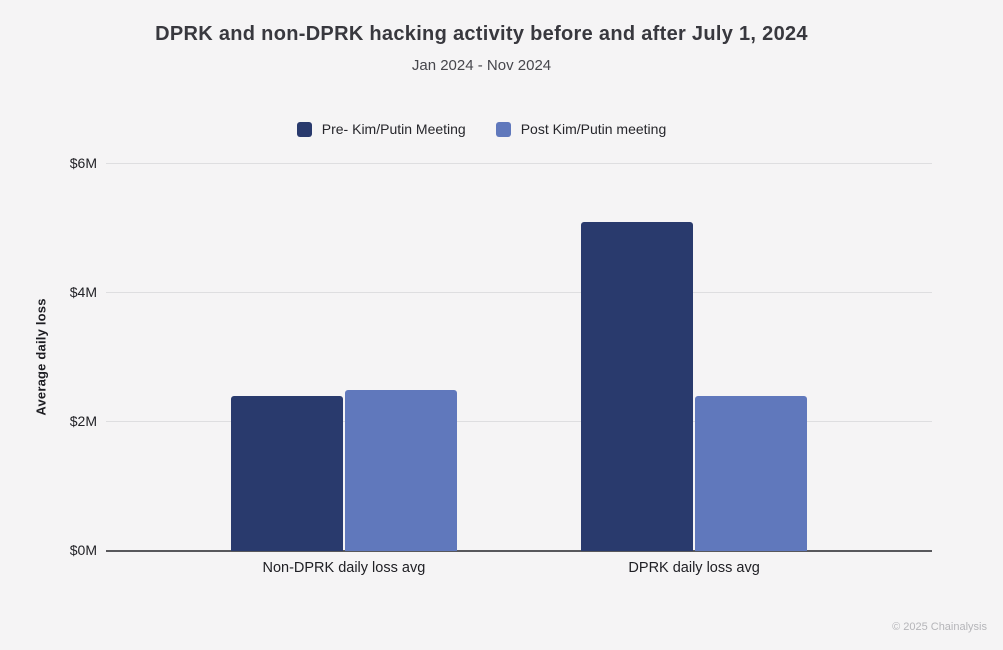 The height and width of the screenshot is (650, 1003). What do you see at coordinates (481, 65) in the screenshot?
I see `chart-subtitle: Jan 2024 - Nov 2024` at bounding box center [481, 65].